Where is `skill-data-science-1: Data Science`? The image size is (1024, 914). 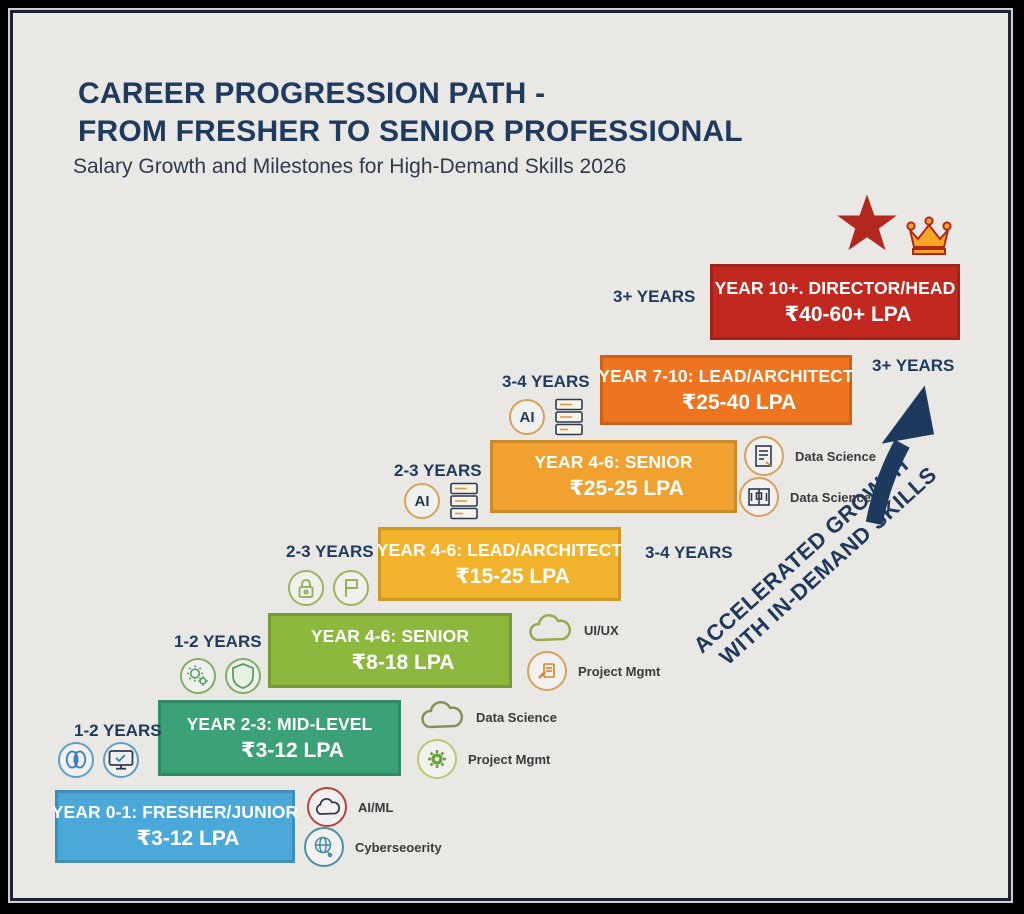
skill-data-science-1: Data Science is located at coordinates (810, 456).